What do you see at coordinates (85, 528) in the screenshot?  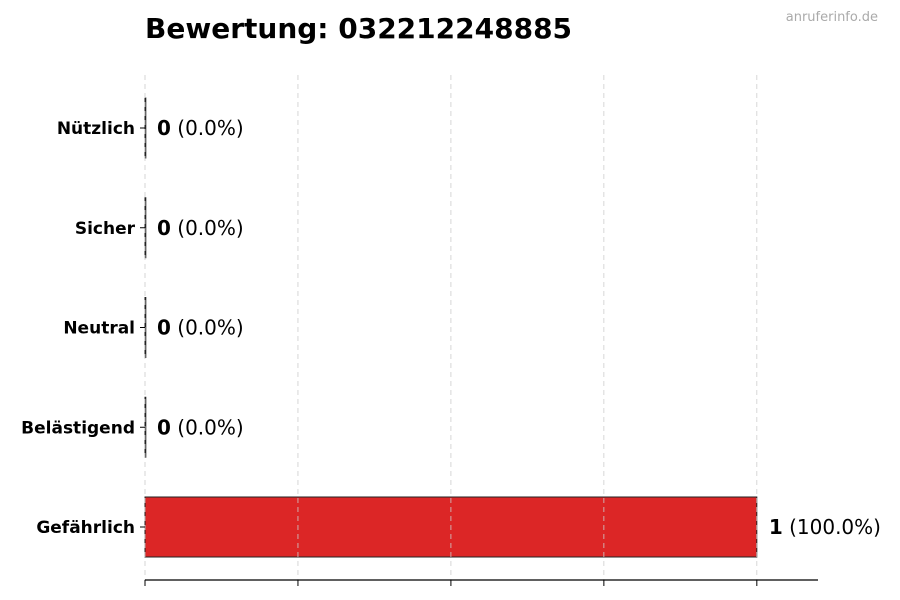 I see `category-label: Gefährlich` at bounding box center [85, 528].